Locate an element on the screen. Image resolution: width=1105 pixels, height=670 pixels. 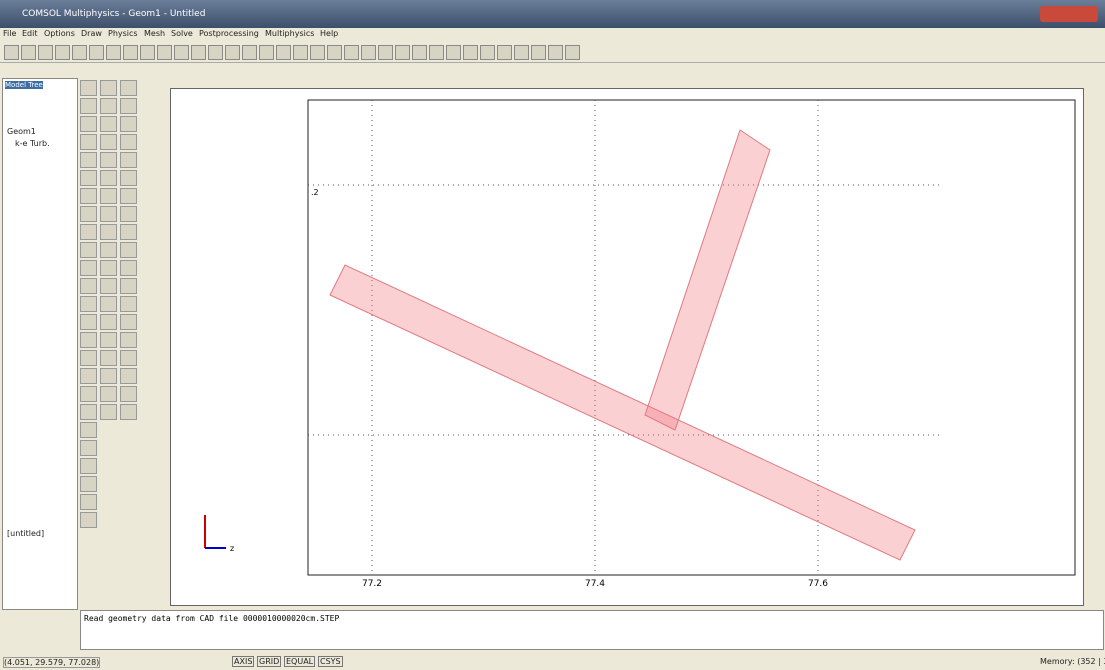
status-toggle: CSYS is located at coordinates (330, 661).